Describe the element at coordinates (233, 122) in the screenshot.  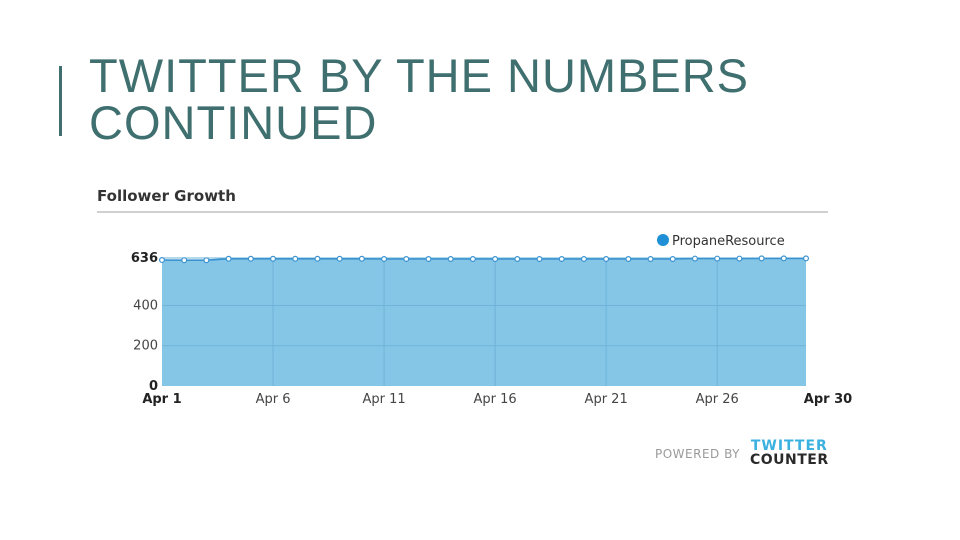
I see `slide-title-line-2: CONTINUED` at that location.